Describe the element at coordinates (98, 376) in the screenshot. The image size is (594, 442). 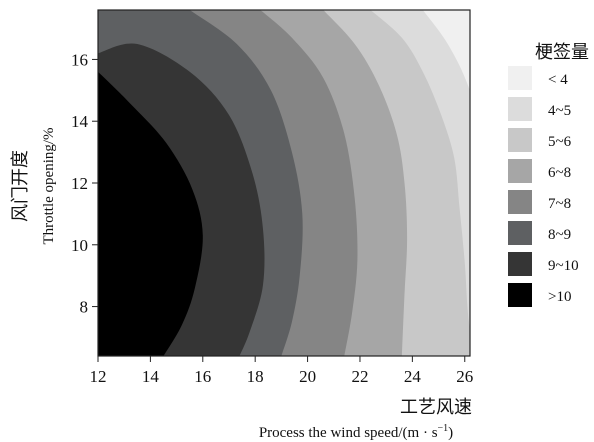
I see `x-tick-label: 12` at that location.